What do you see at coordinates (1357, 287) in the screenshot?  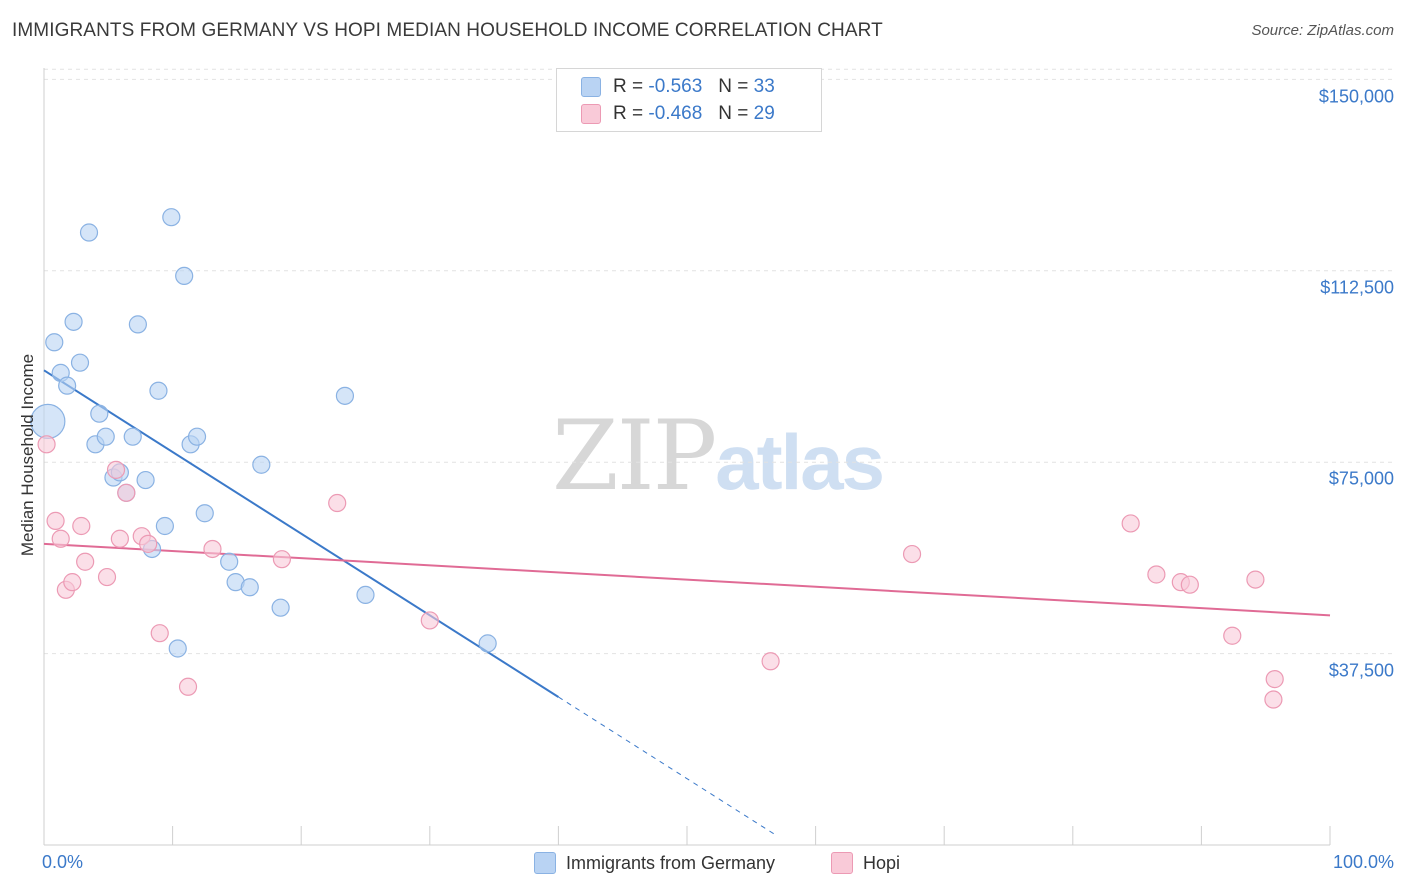 I see `y-tick-label: $112,500` at bounding box center [1357, 287].